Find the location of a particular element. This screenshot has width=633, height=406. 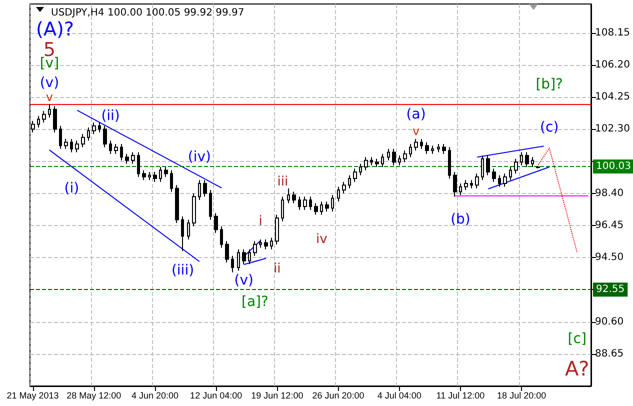

x-tick-label: 4 Jun 20:00 is located at coordinates (154, 395).